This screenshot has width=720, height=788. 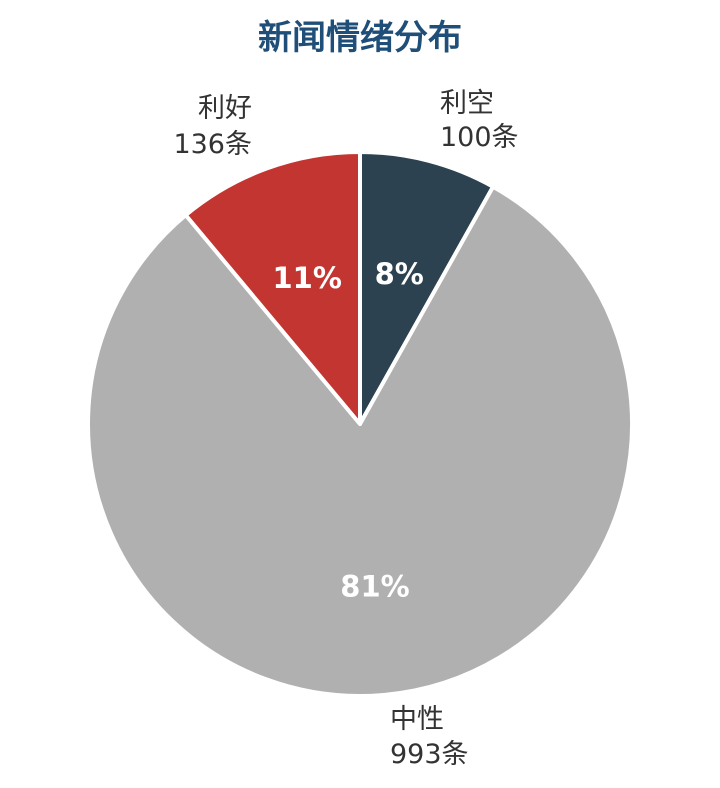 I want to click on slice-percent-label: 81%, so click(x=374, y=587).